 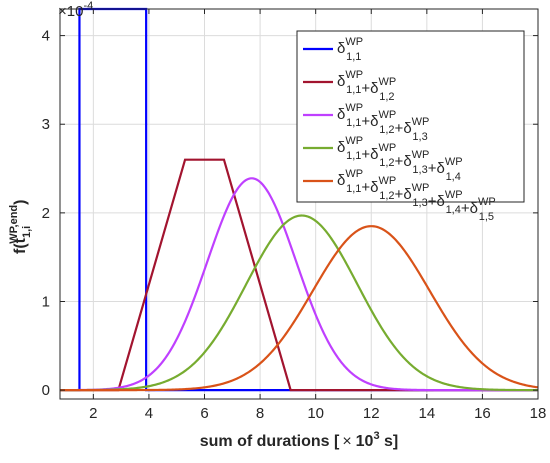 I want to click on x-axis-label: sum of durations [× 103 s], so click(x=299, y=440).